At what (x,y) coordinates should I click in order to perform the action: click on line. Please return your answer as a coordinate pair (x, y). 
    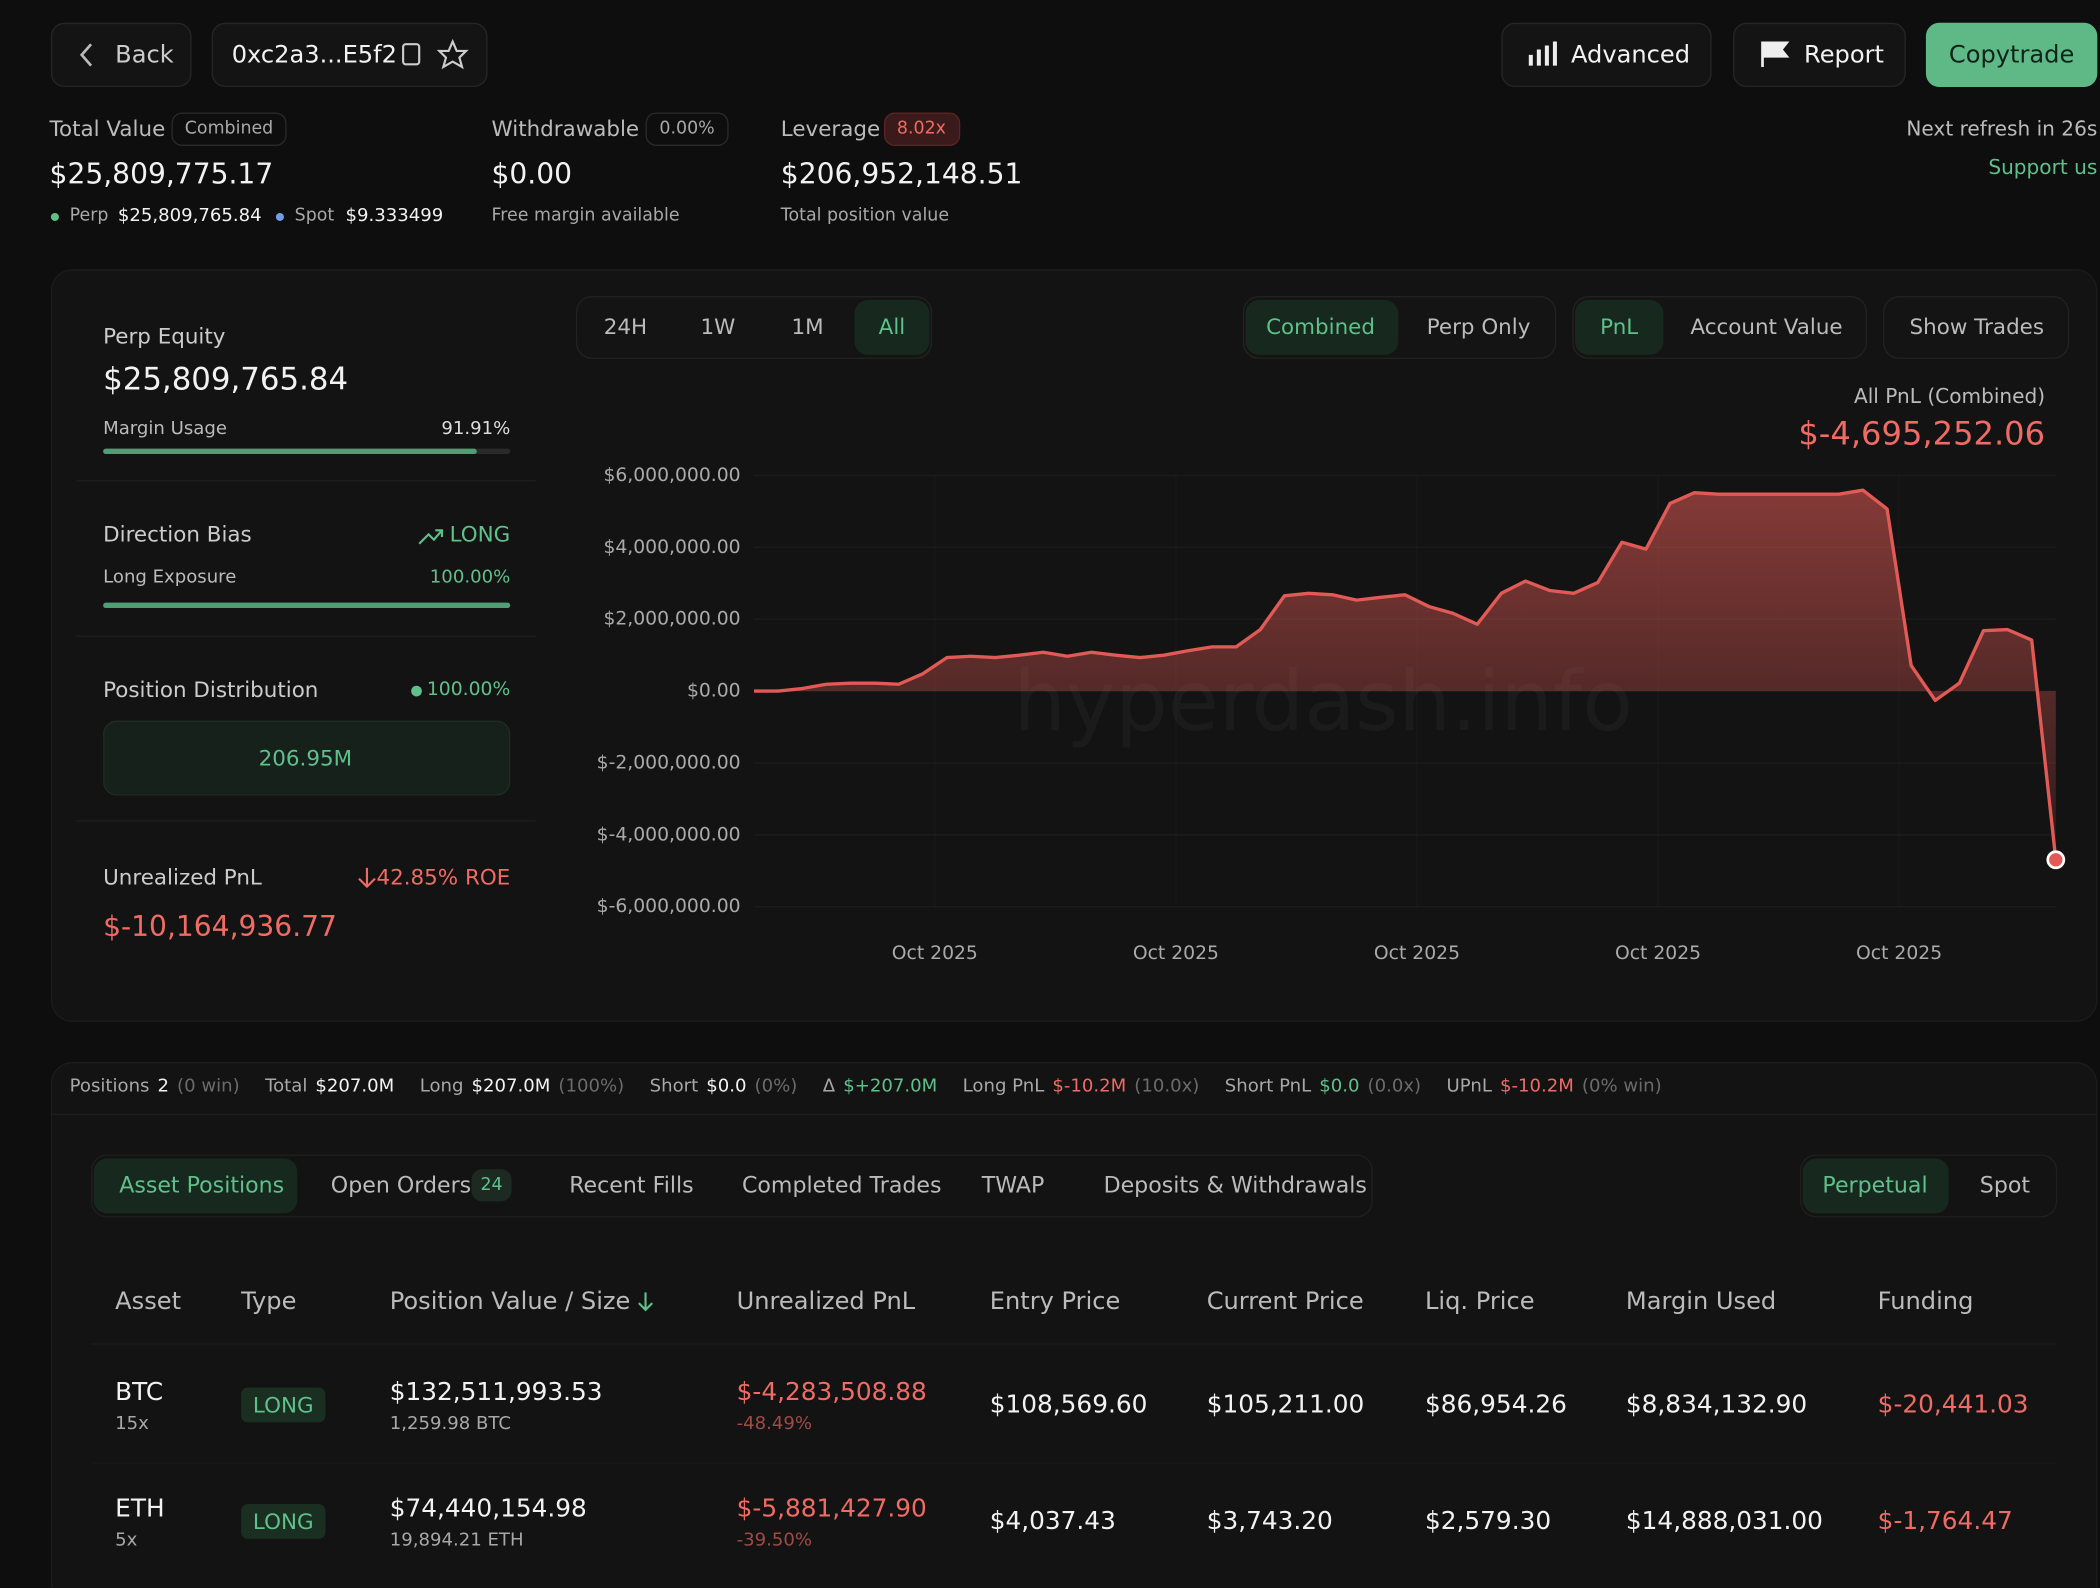
    Looking at the image, I should click on (1406, 674).